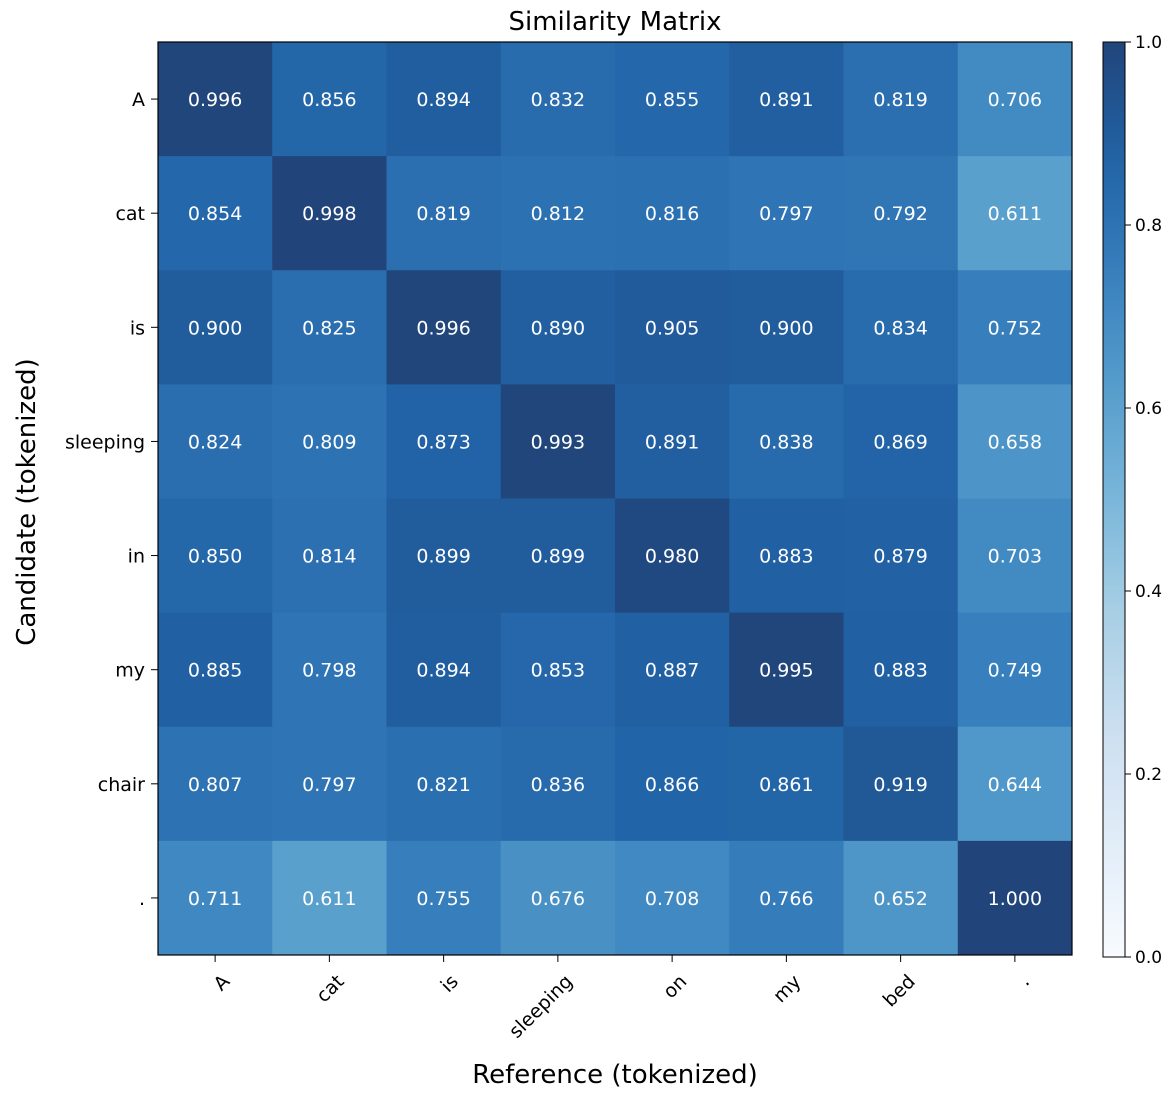 Image resolution: width=1176 pixels, height=1102 pixels. What do you see at coordinates (615, 1075) in the screenshot?
I see `x-axis-label: Reference (tokenized)` at bounding box center [615, 1075].